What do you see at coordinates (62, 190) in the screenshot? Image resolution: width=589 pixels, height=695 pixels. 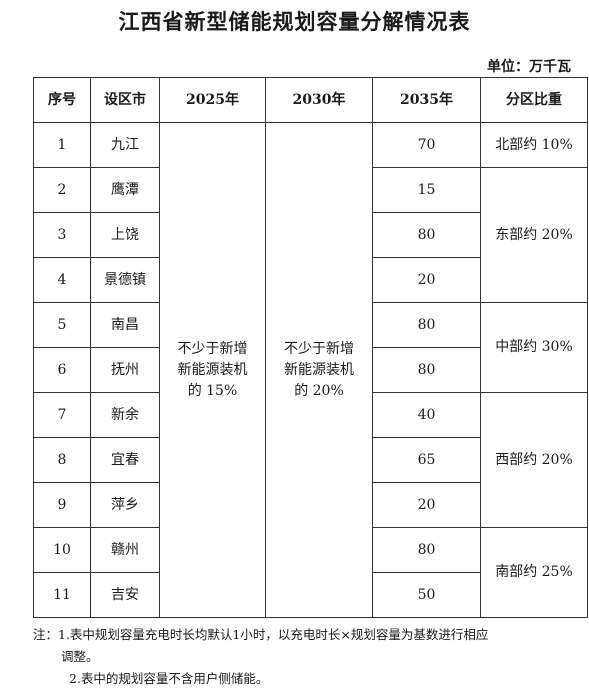 I see `row-no: 2` at bounding box center [62, 190].